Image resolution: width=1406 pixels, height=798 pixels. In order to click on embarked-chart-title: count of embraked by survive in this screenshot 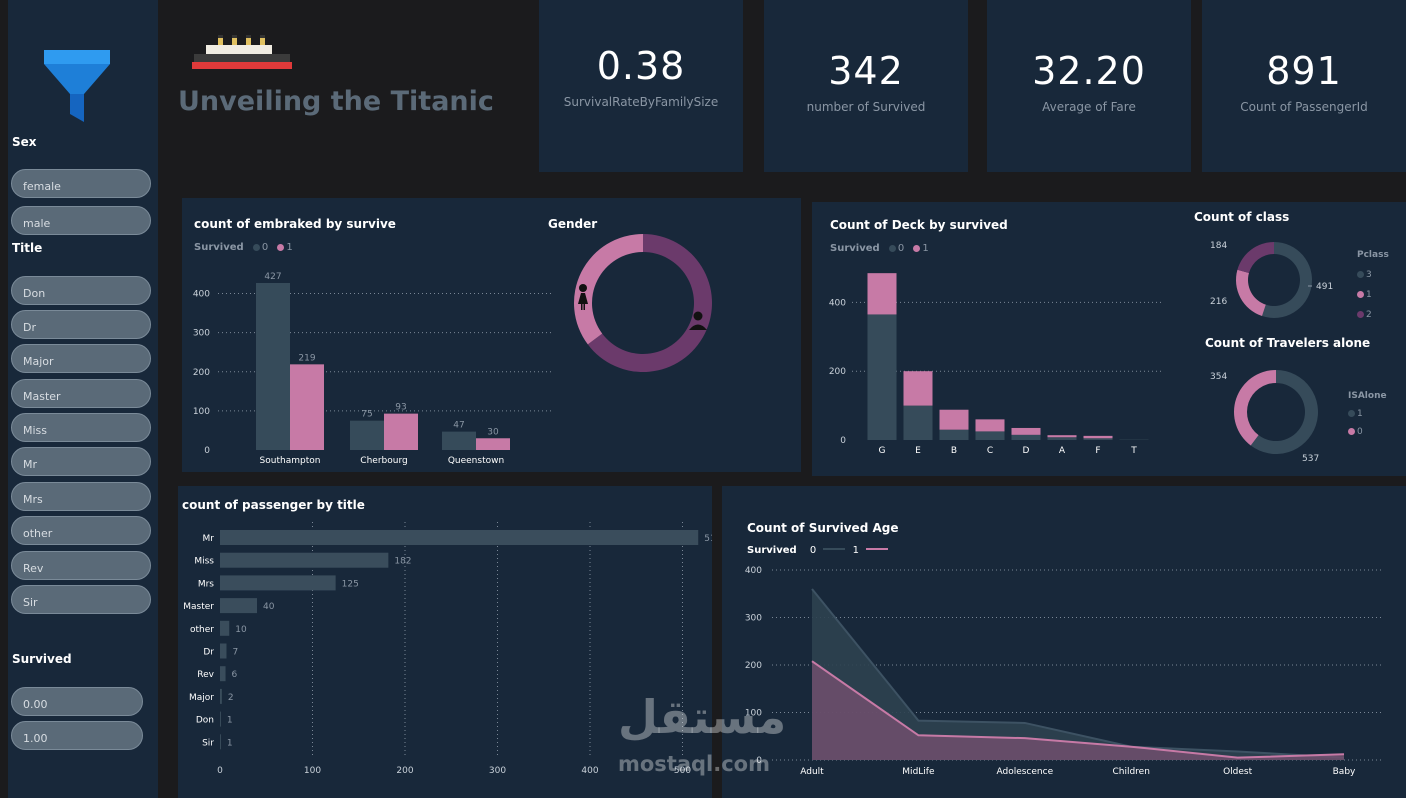, I will do `click(295, 224)`.